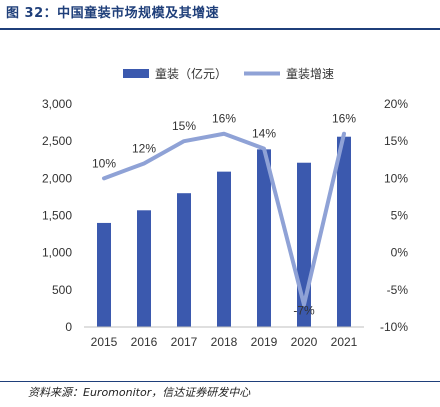 This screenshot has height=407, width=440. I want to click on growth-data-label: 12%, so click(144, 148).